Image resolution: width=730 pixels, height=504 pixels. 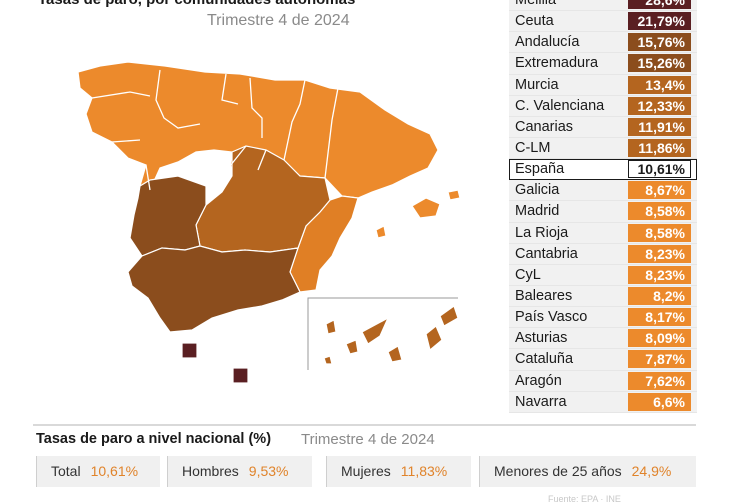 What do you see at coordinates (540, 169) in the screenshot?
I see `region-name: España` at bounding box center [540, 169].